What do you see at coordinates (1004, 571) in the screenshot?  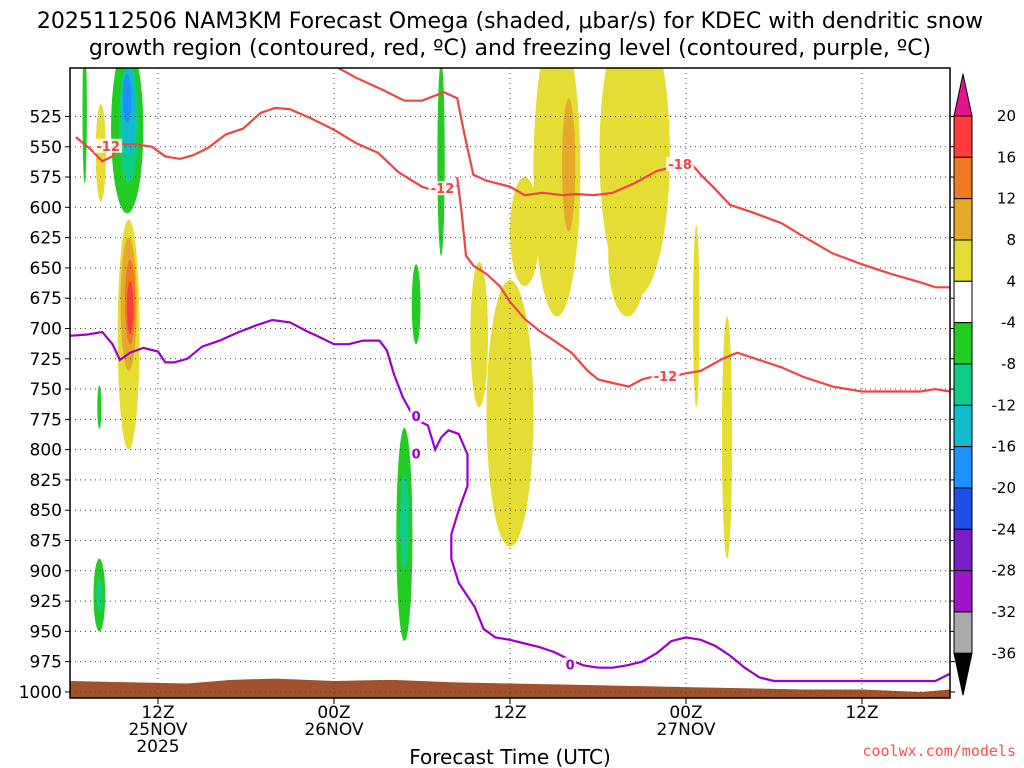 I see `colorbar-label-11: -28` at bounding box center [1004, 571].